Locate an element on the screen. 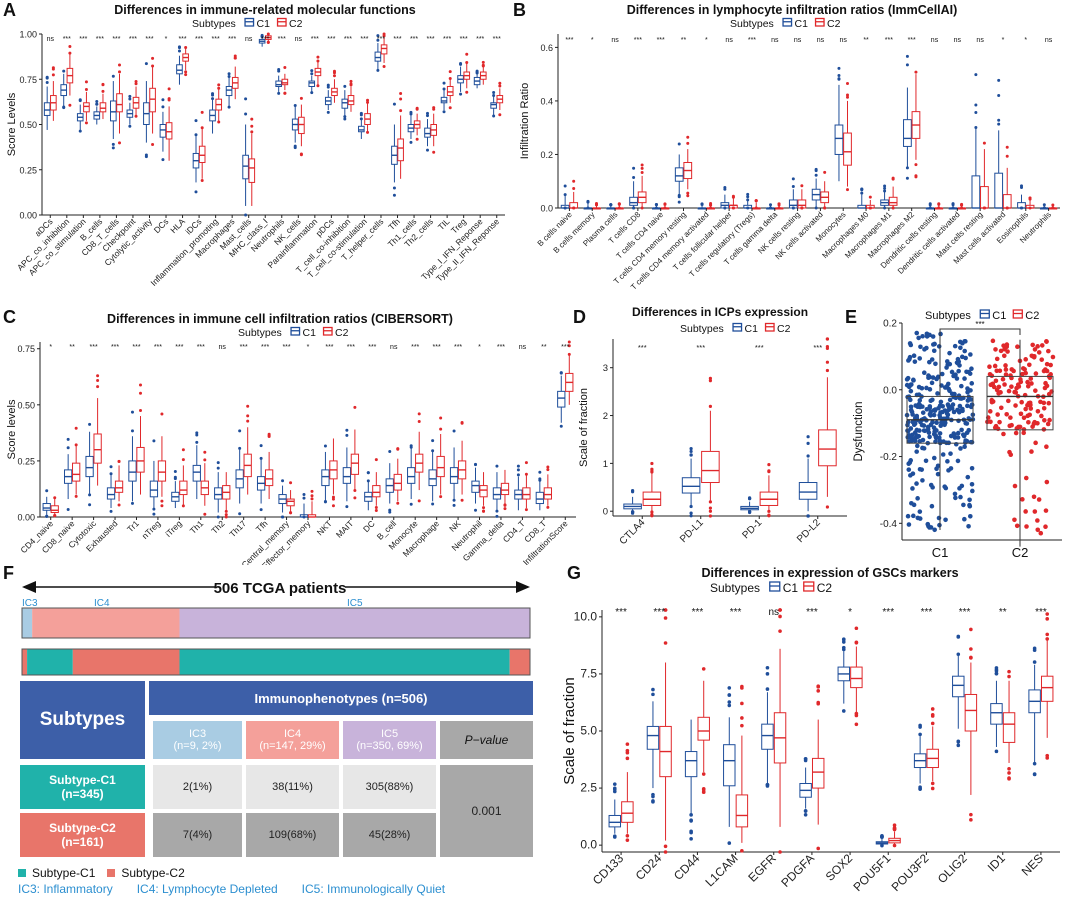 This screenshot has height=905, width=1065. table-c2-ic4: 109(68%) is located at coordinates (292, 835).